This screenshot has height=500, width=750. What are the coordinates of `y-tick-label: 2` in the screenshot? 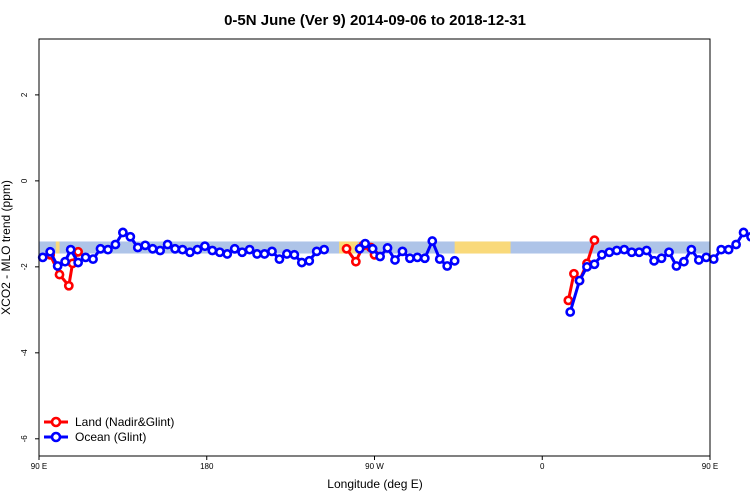 It's located at (24, 94).